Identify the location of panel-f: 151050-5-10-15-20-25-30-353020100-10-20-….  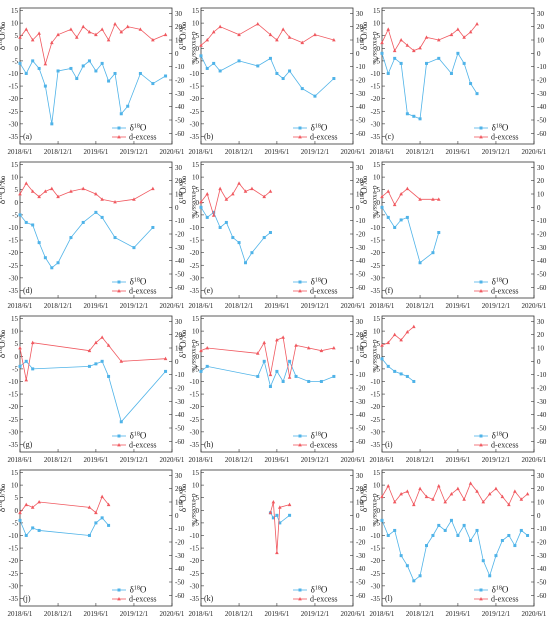
(453, 235).